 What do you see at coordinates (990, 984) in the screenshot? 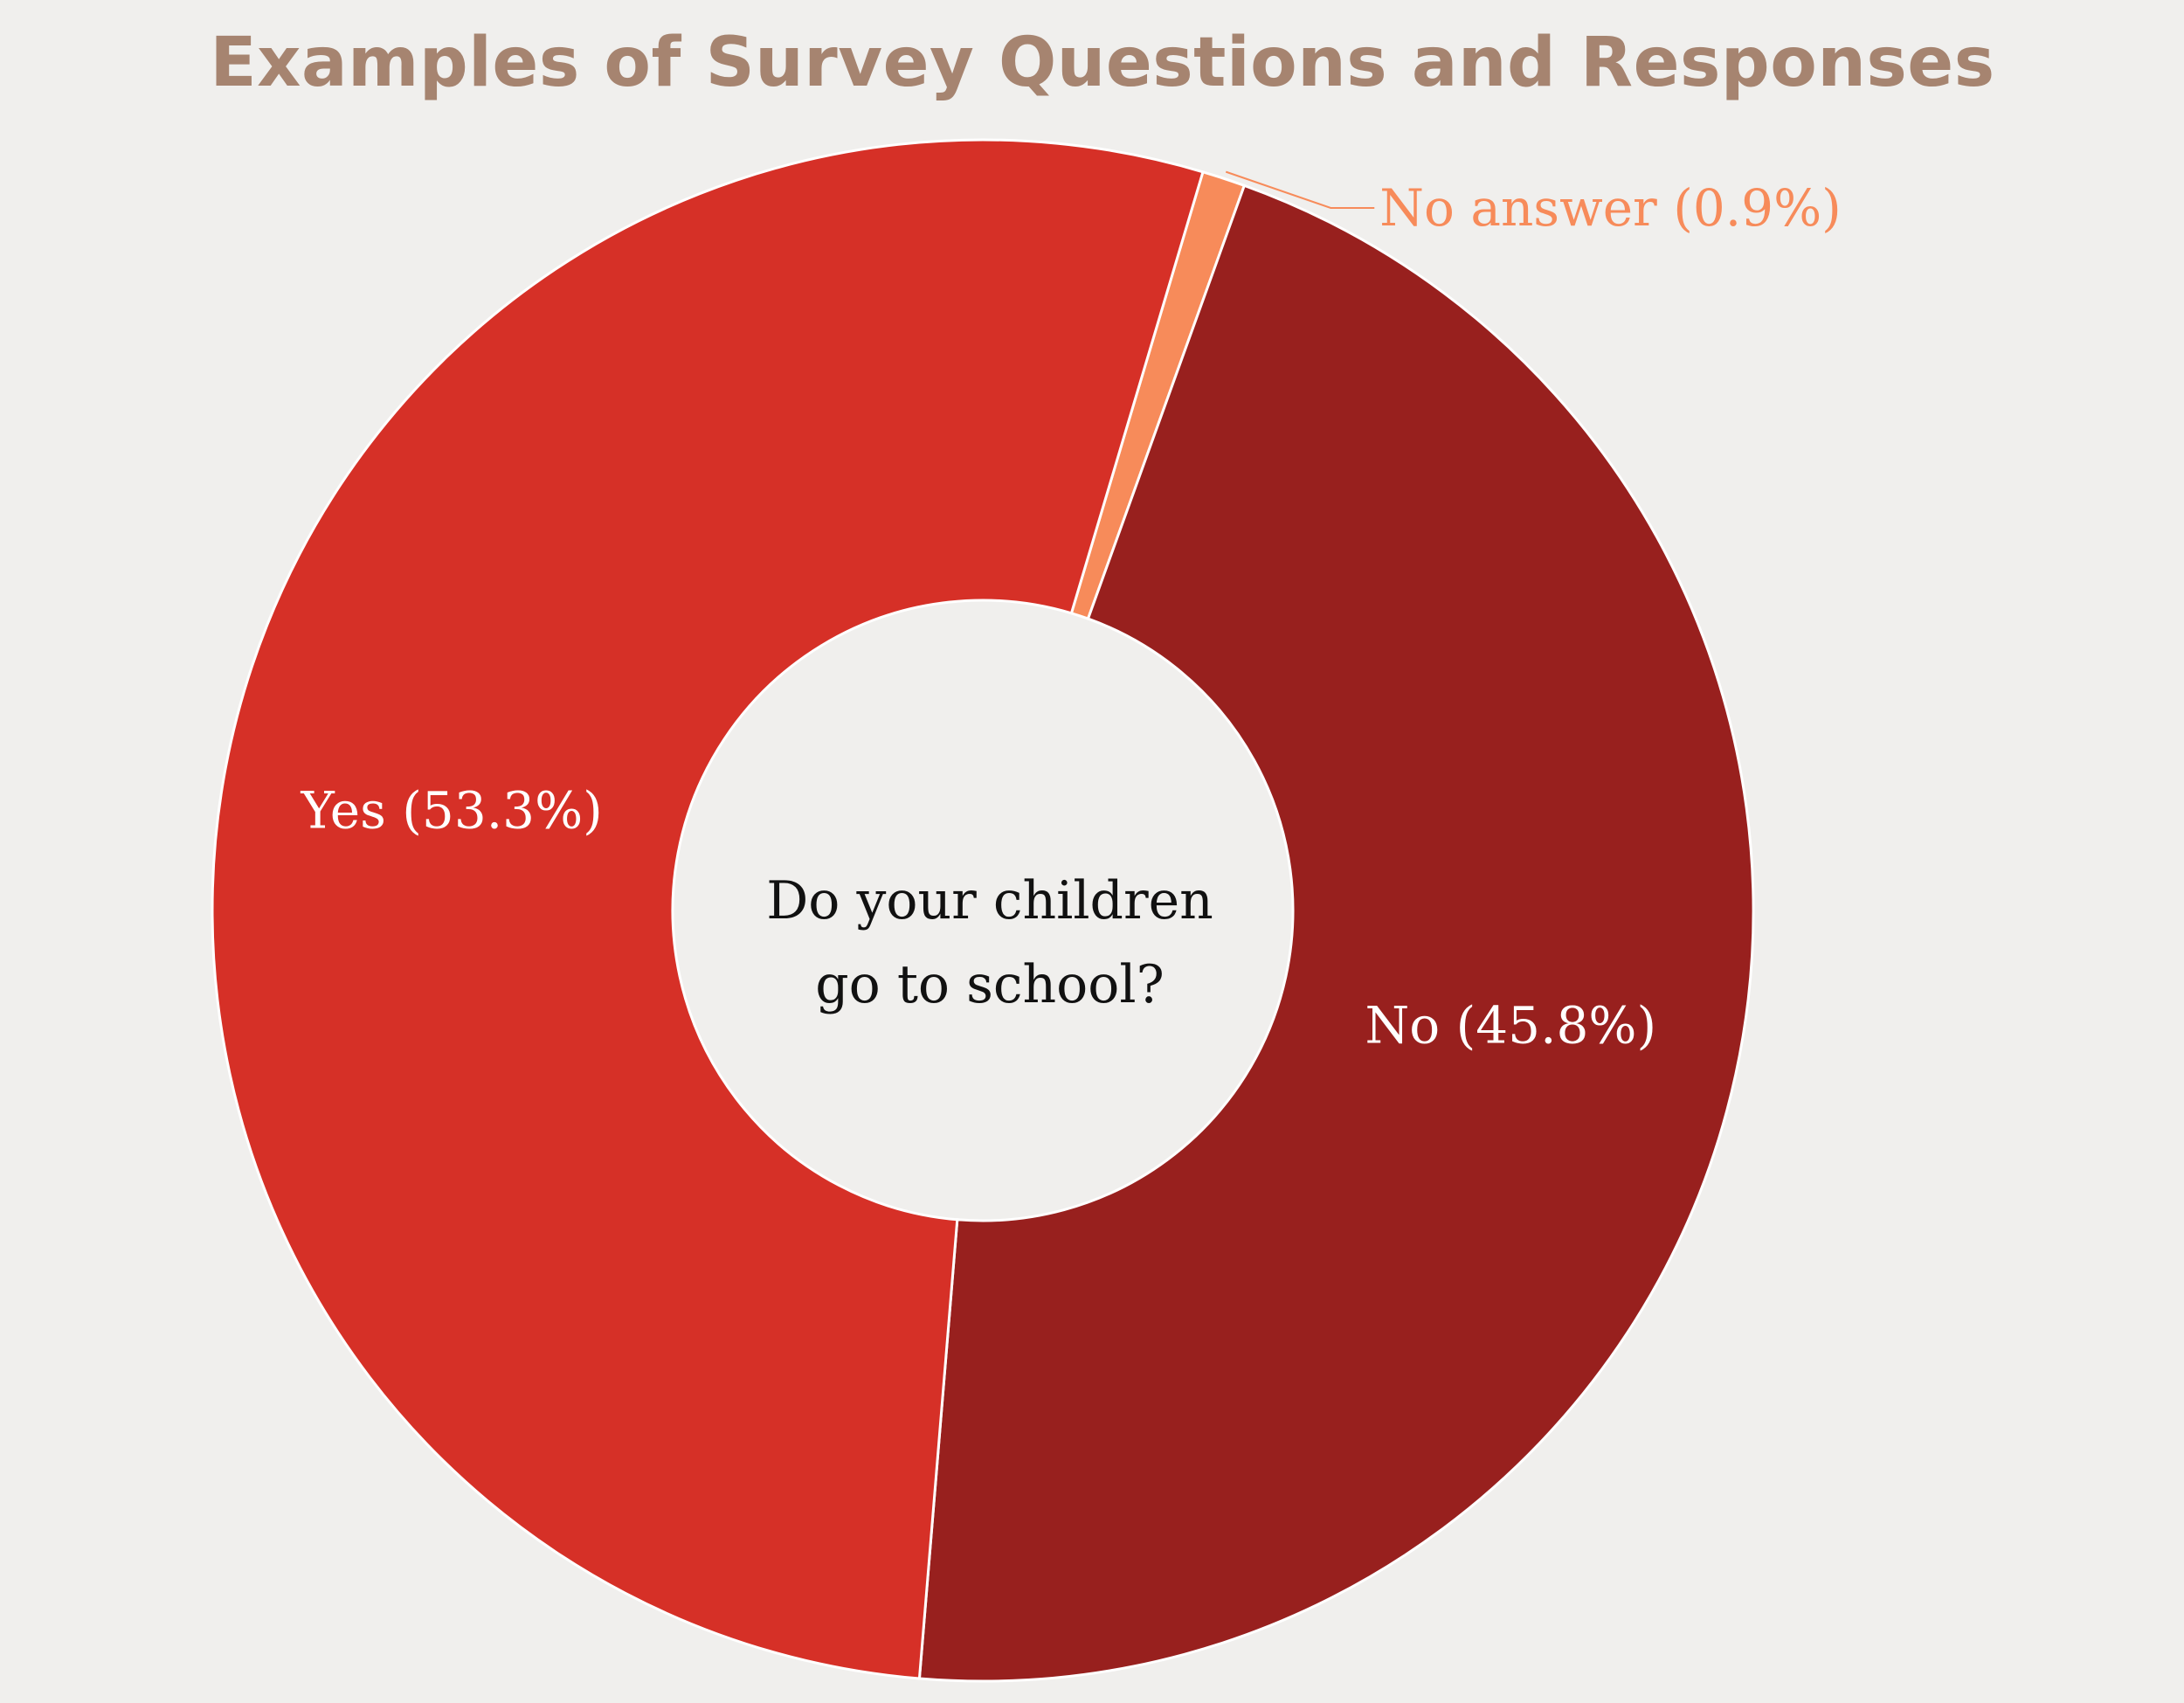
I see `center-question-line-2: go to school?` at bounding box center [990, 984].